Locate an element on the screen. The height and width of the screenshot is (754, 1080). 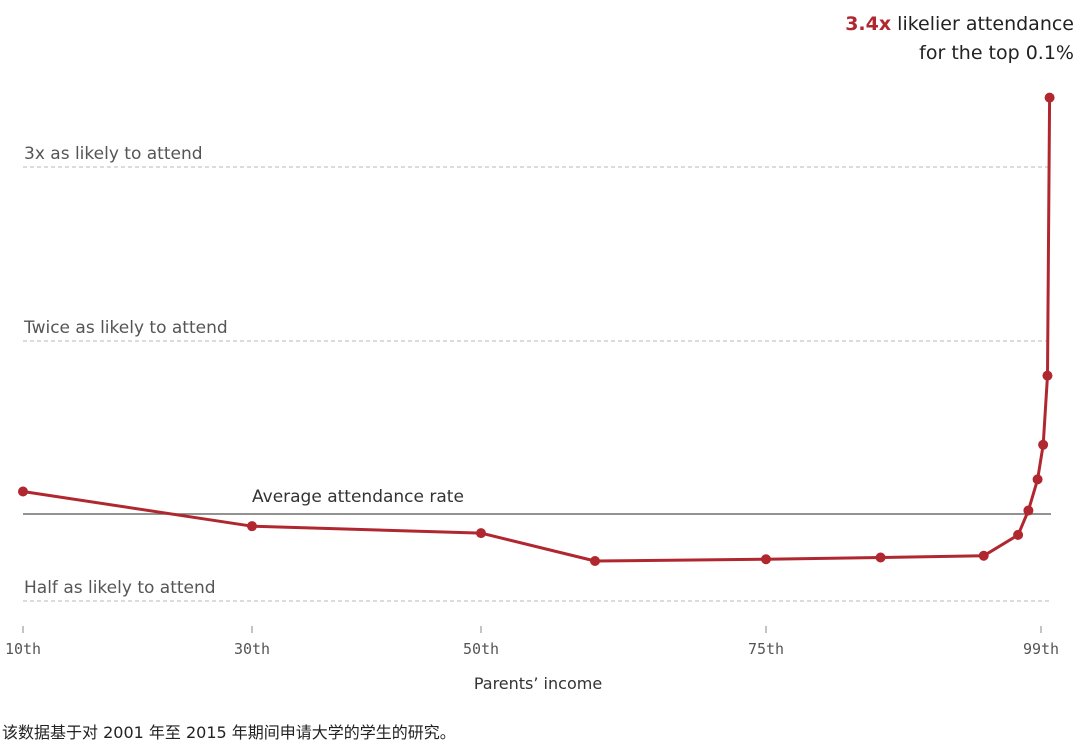
average-line-label: Average attendance rate is located at coordinates (358, 497).